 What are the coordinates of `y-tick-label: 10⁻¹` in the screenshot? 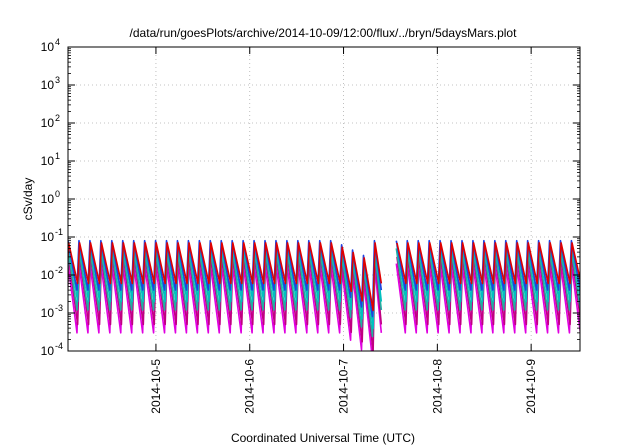 It's located at (52, 235).